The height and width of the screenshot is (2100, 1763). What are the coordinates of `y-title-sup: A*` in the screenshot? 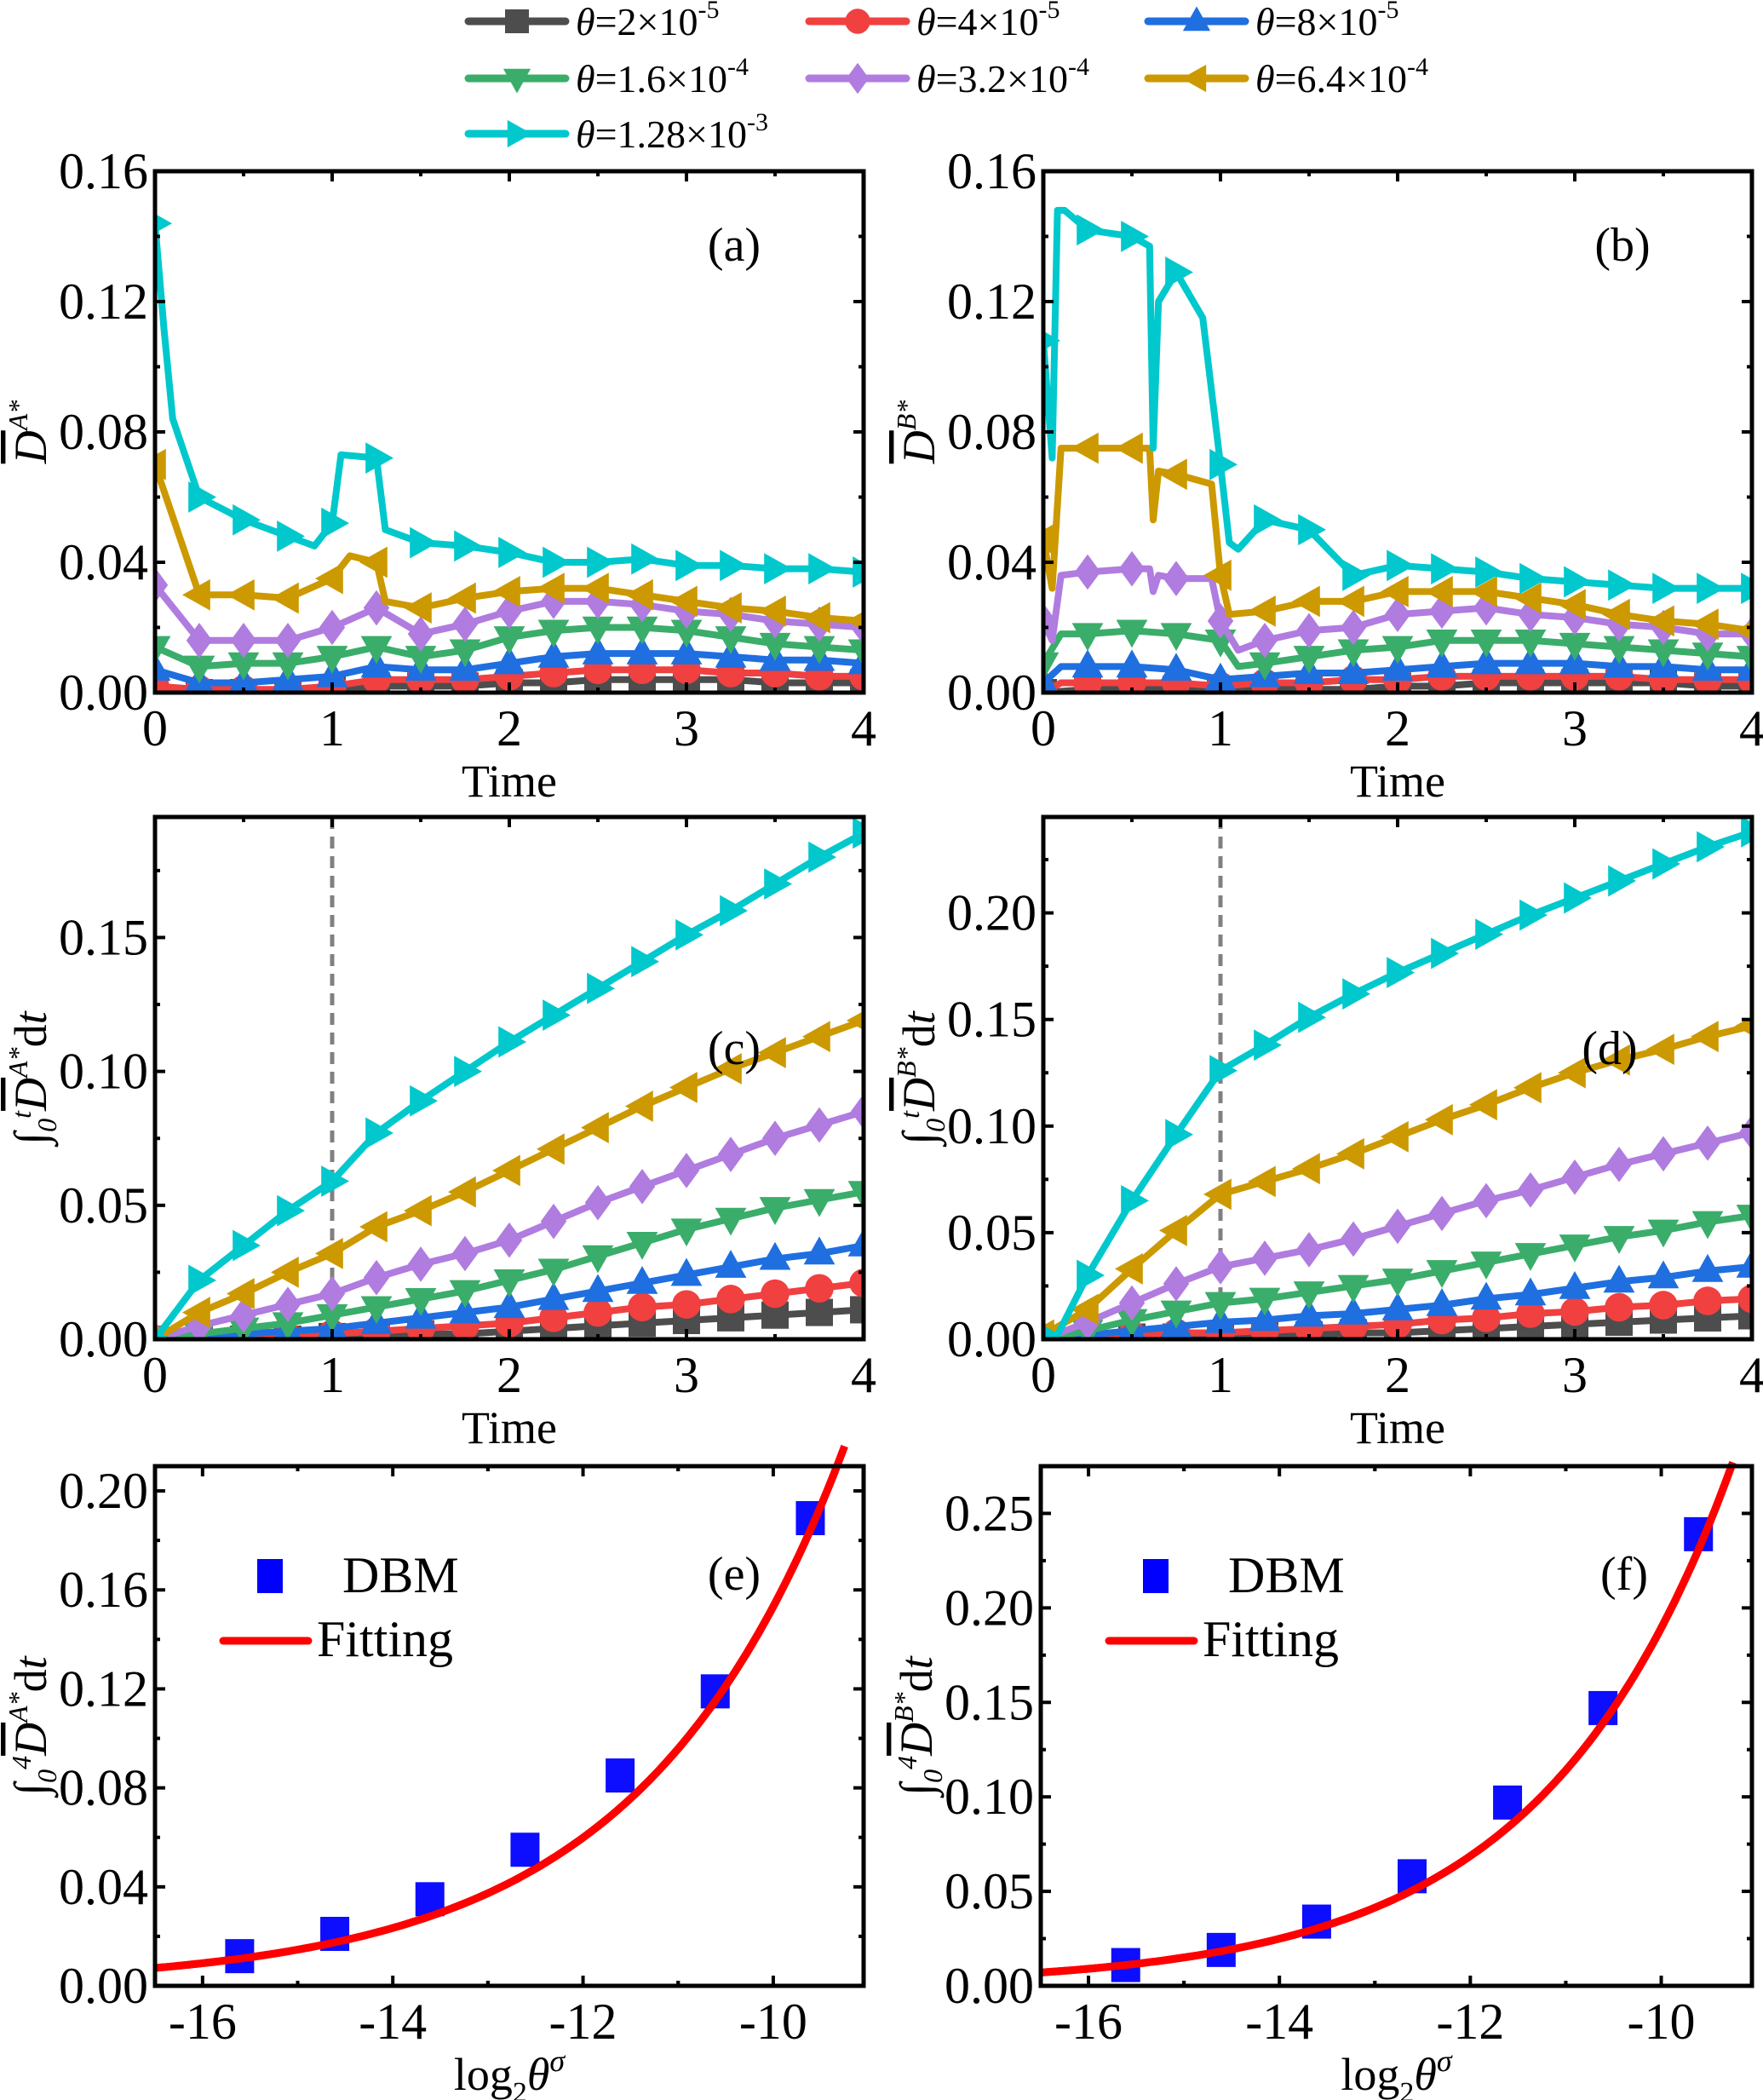 It's located at (18, 1708).